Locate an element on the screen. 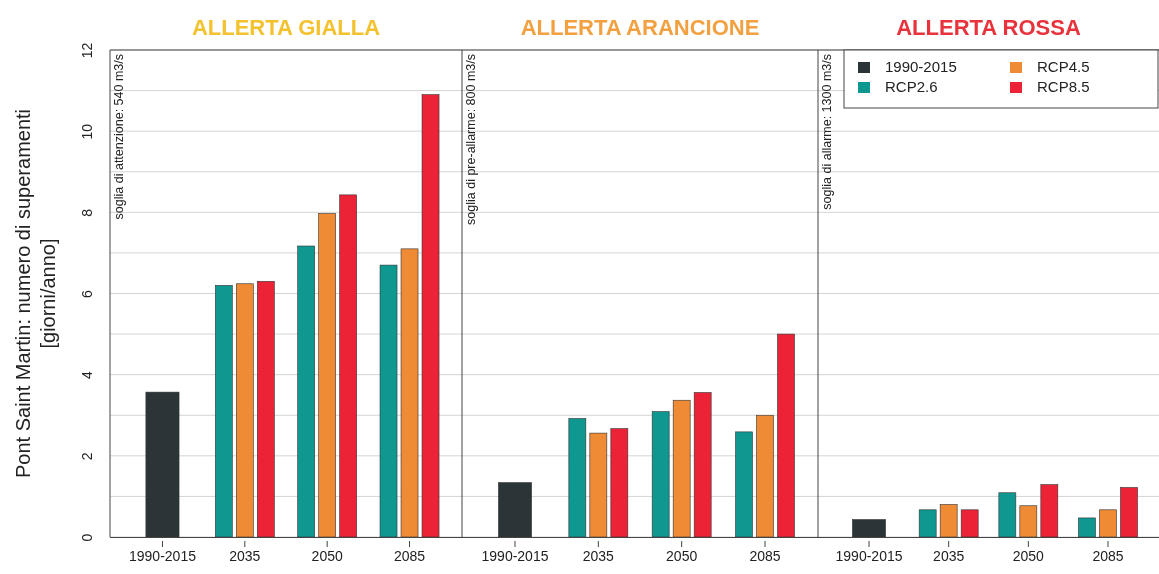 This screenshot has width=1159, height=574. legend-label: RCP4.5 is located at coordinates (1063, 66).